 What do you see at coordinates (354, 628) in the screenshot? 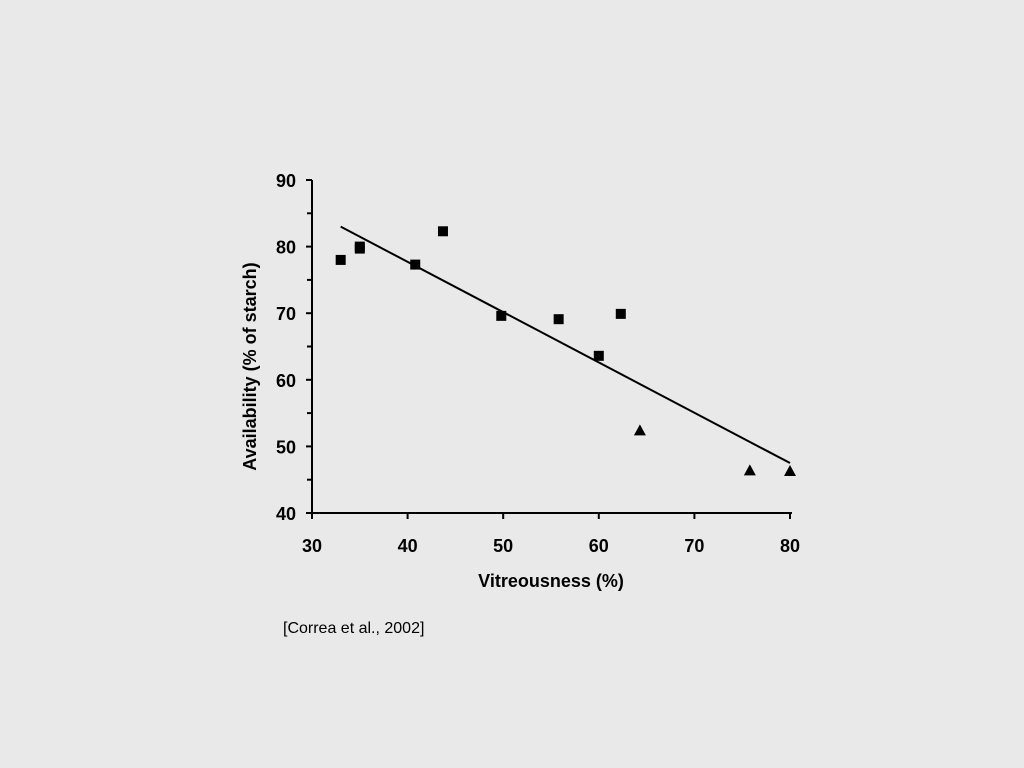
I see `citation-text: [Correa et al., 2002]` at bounding box center [354, 628].